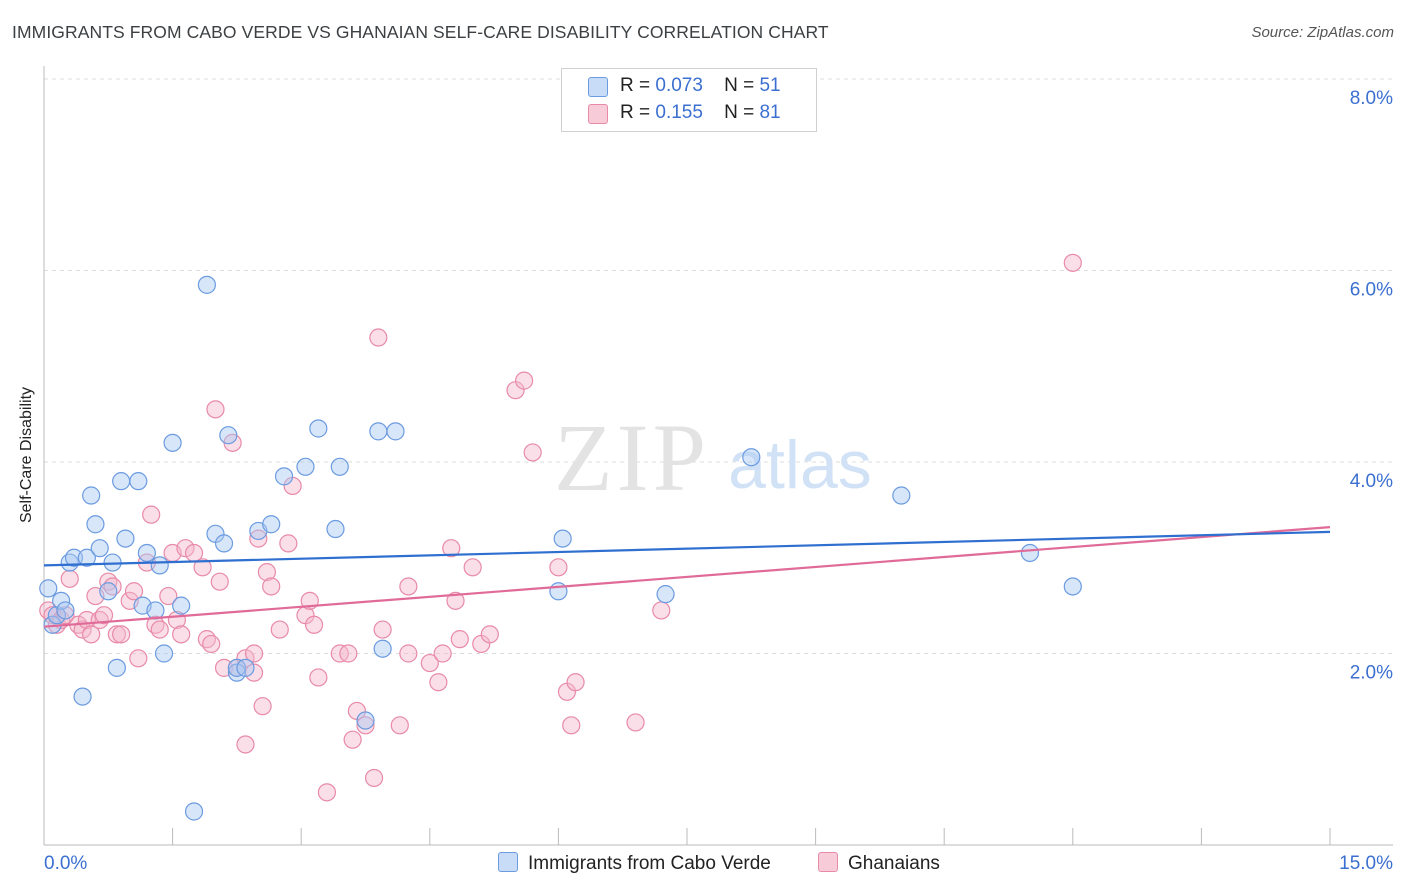 The image size is (1406, 892). Describe the element at coordinates (770, 85) in the screenshot. I see `legend-n-value-blue: 51` at that location.